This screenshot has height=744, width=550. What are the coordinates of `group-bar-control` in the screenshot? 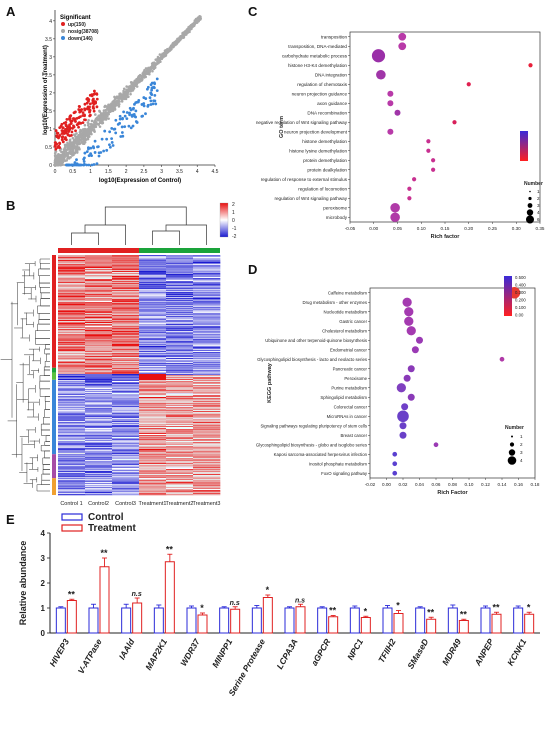 It's located at (98, 250).